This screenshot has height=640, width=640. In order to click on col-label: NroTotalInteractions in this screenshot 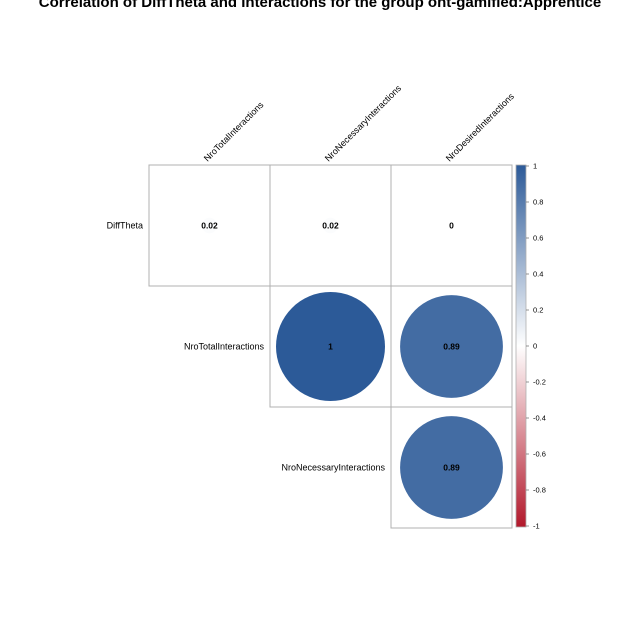, I will do `click(234, 131)`.